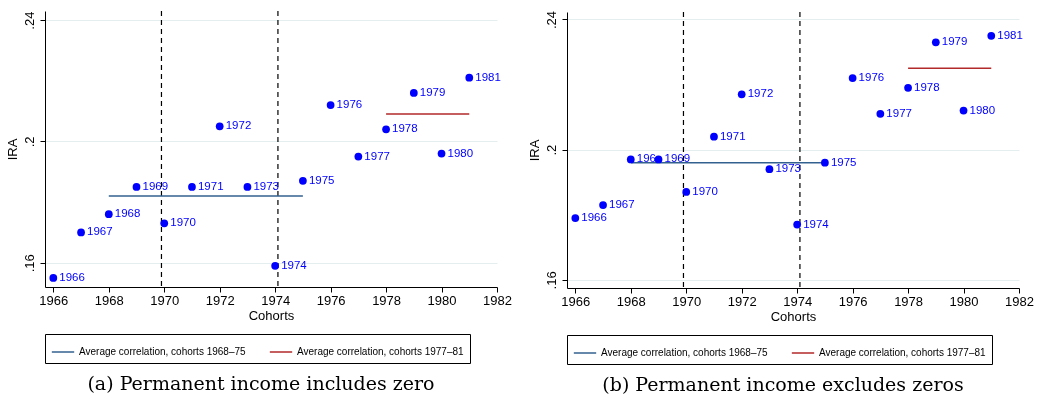 This screenshot has height=419, width=1044. What do you see at coordinates (261, 383) in the screenshot?
I see `text: (a) Permanent income includes zero` at bounding box center [261, 383].